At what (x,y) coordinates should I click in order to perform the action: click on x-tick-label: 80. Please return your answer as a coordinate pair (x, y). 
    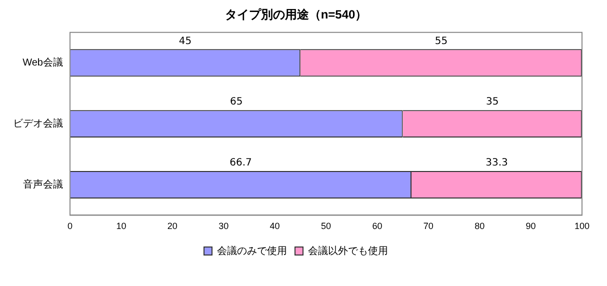
    Looking at the image, I should click on (479, 226).